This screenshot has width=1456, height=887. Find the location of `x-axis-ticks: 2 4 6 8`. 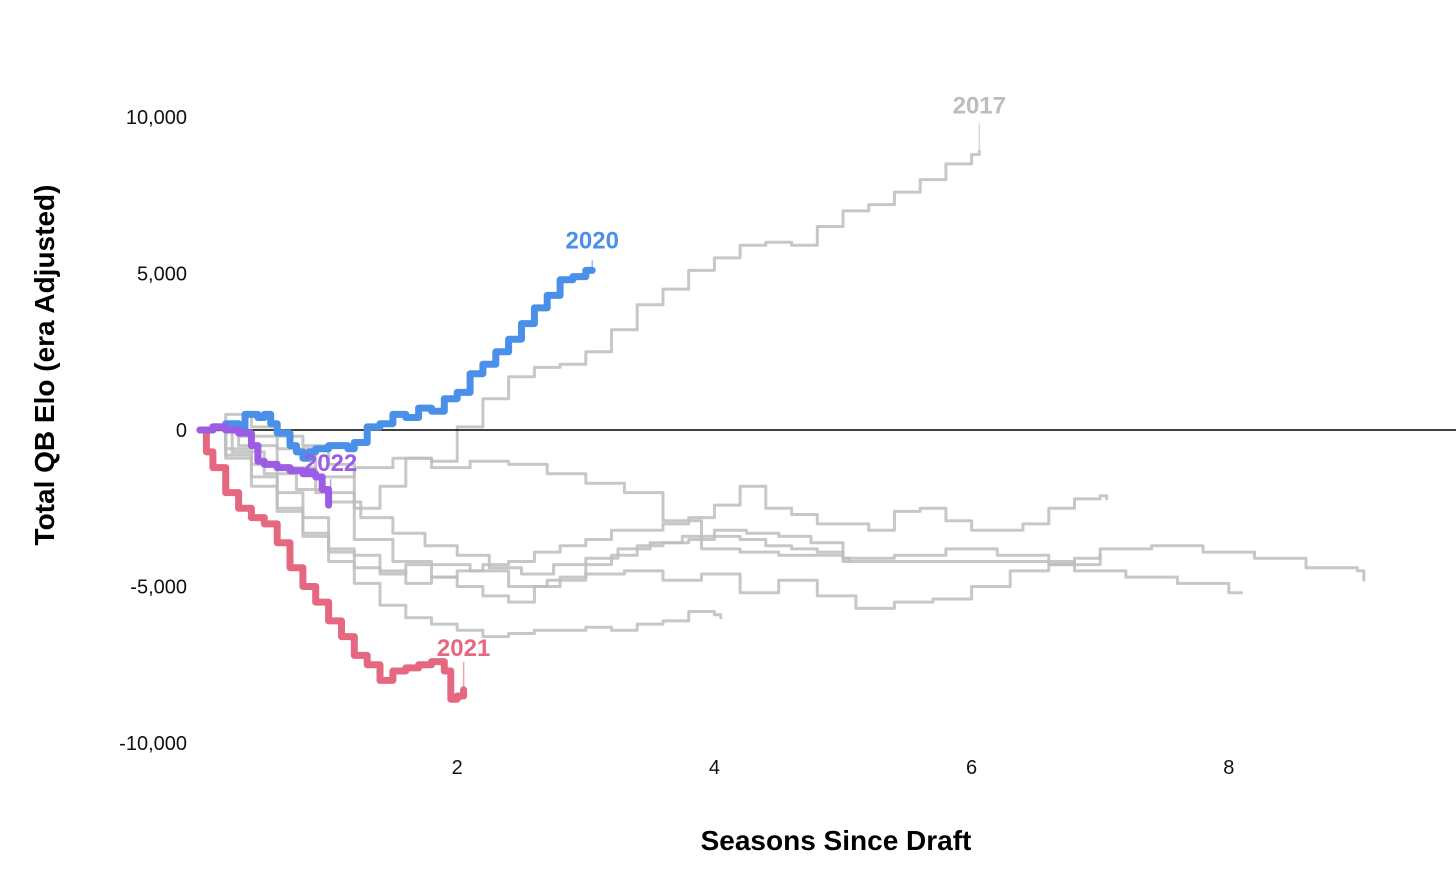

x-axis-ticks: 2 4 6 8 is located at coordinates (843, 768).